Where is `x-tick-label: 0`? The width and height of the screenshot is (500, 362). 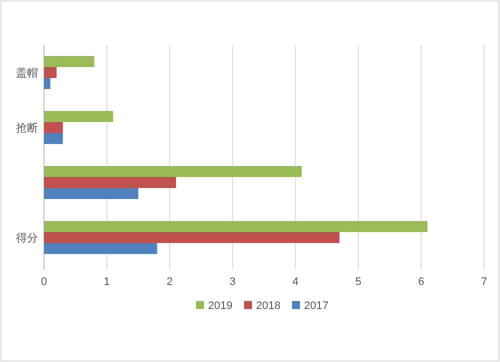
x-tick-label: 0 is located at coordinates (44, 282).